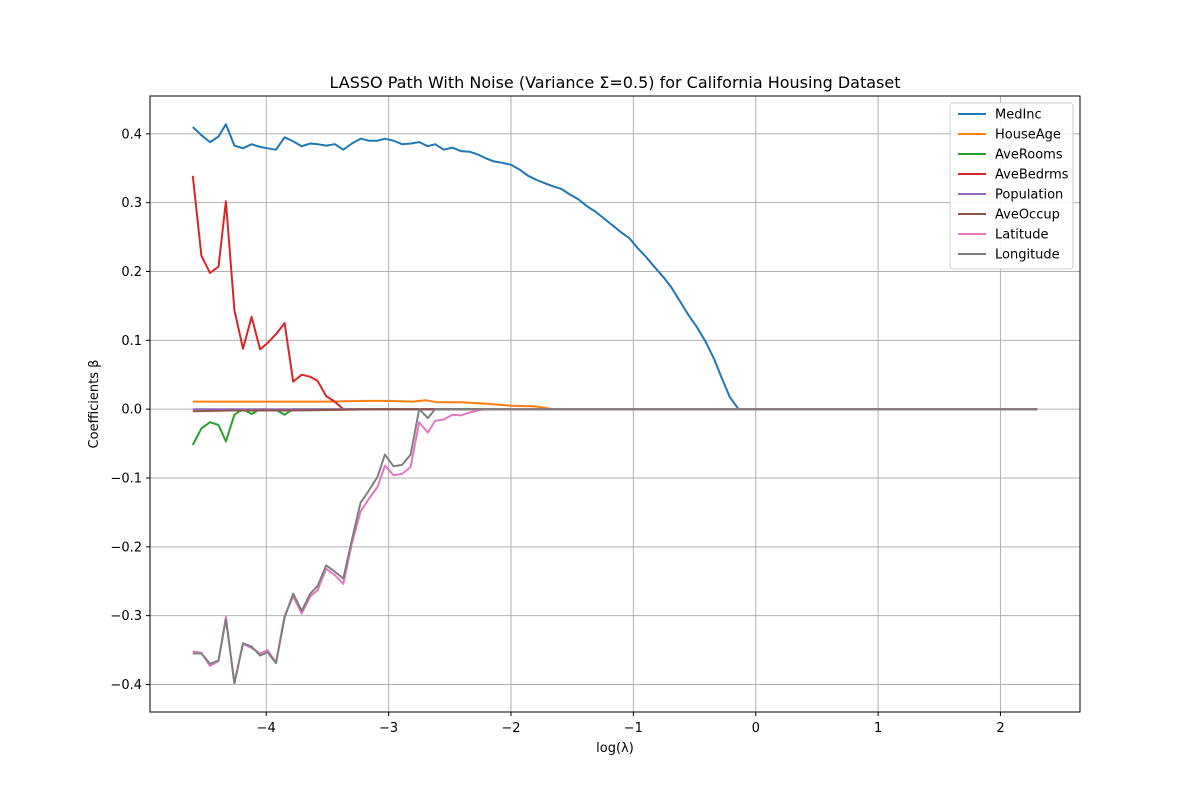  Describe the element at coordinates (131, 134) in the screenshot. I see `y-tick-label: 0.4` at that location.